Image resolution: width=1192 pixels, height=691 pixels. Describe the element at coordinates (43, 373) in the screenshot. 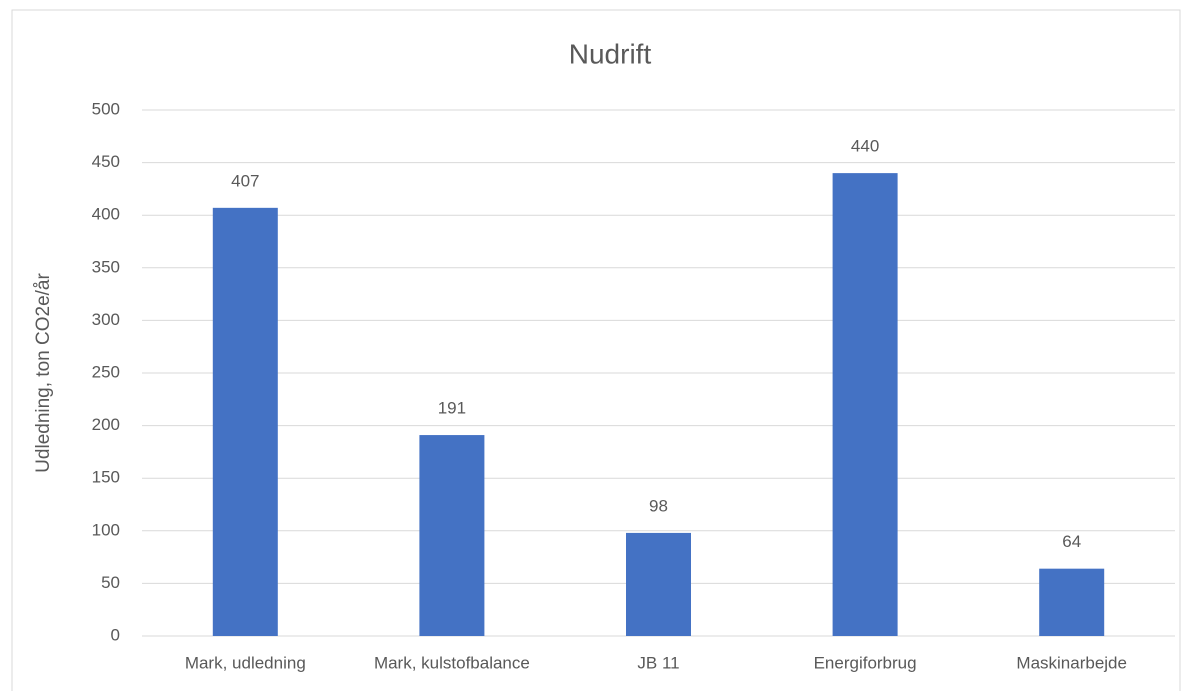

I see `y-axis-label: Udledning, ton CO2e/år` at that location.